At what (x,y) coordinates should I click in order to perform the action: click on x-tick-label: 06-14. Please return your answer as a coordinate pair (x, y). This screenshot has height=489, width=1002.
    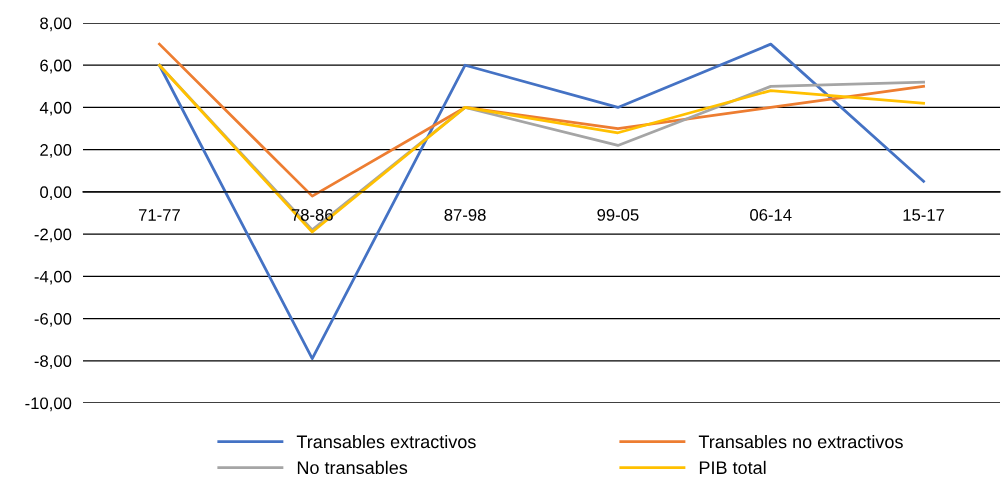
    Looking at the image, I should click on (771, 215).